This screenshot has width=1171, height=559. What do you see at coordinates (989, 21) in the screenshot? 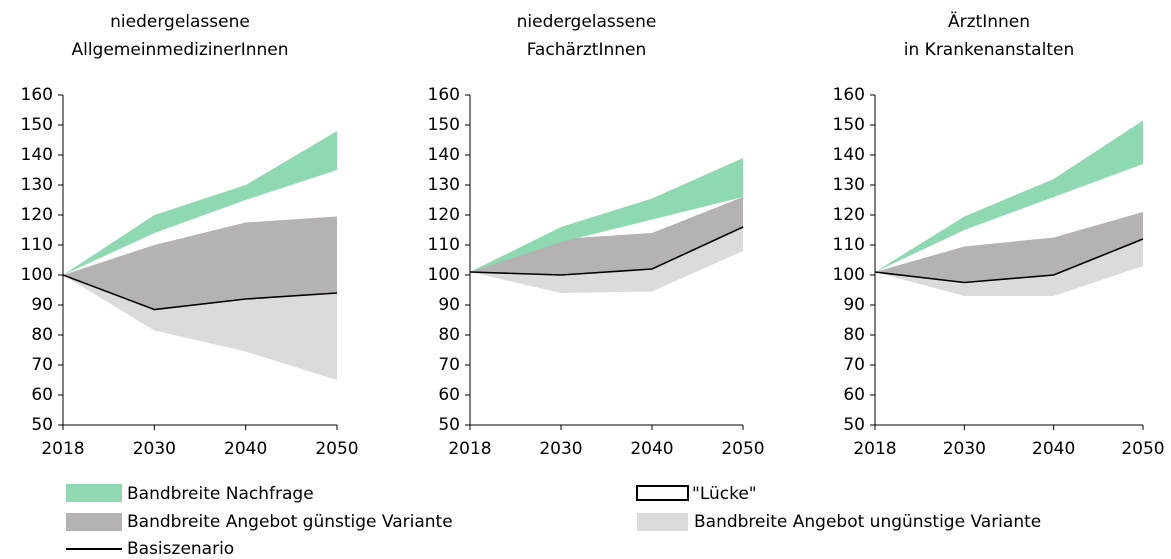
I see `chart-title: ÄrztInnen` at bounding box center [989, 21].